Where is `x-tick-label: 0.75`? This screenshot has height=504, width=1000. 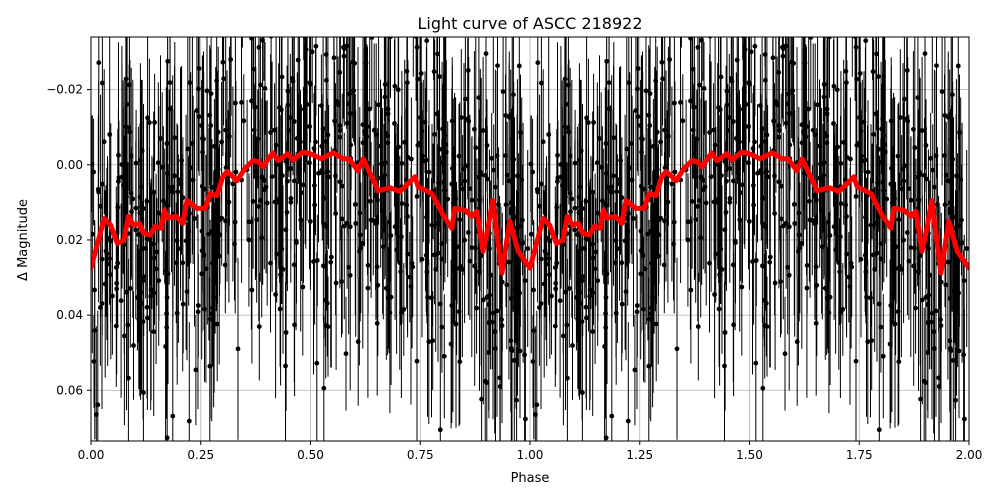 x-tick-label: 0.75 is located at coordinates (420, 455).